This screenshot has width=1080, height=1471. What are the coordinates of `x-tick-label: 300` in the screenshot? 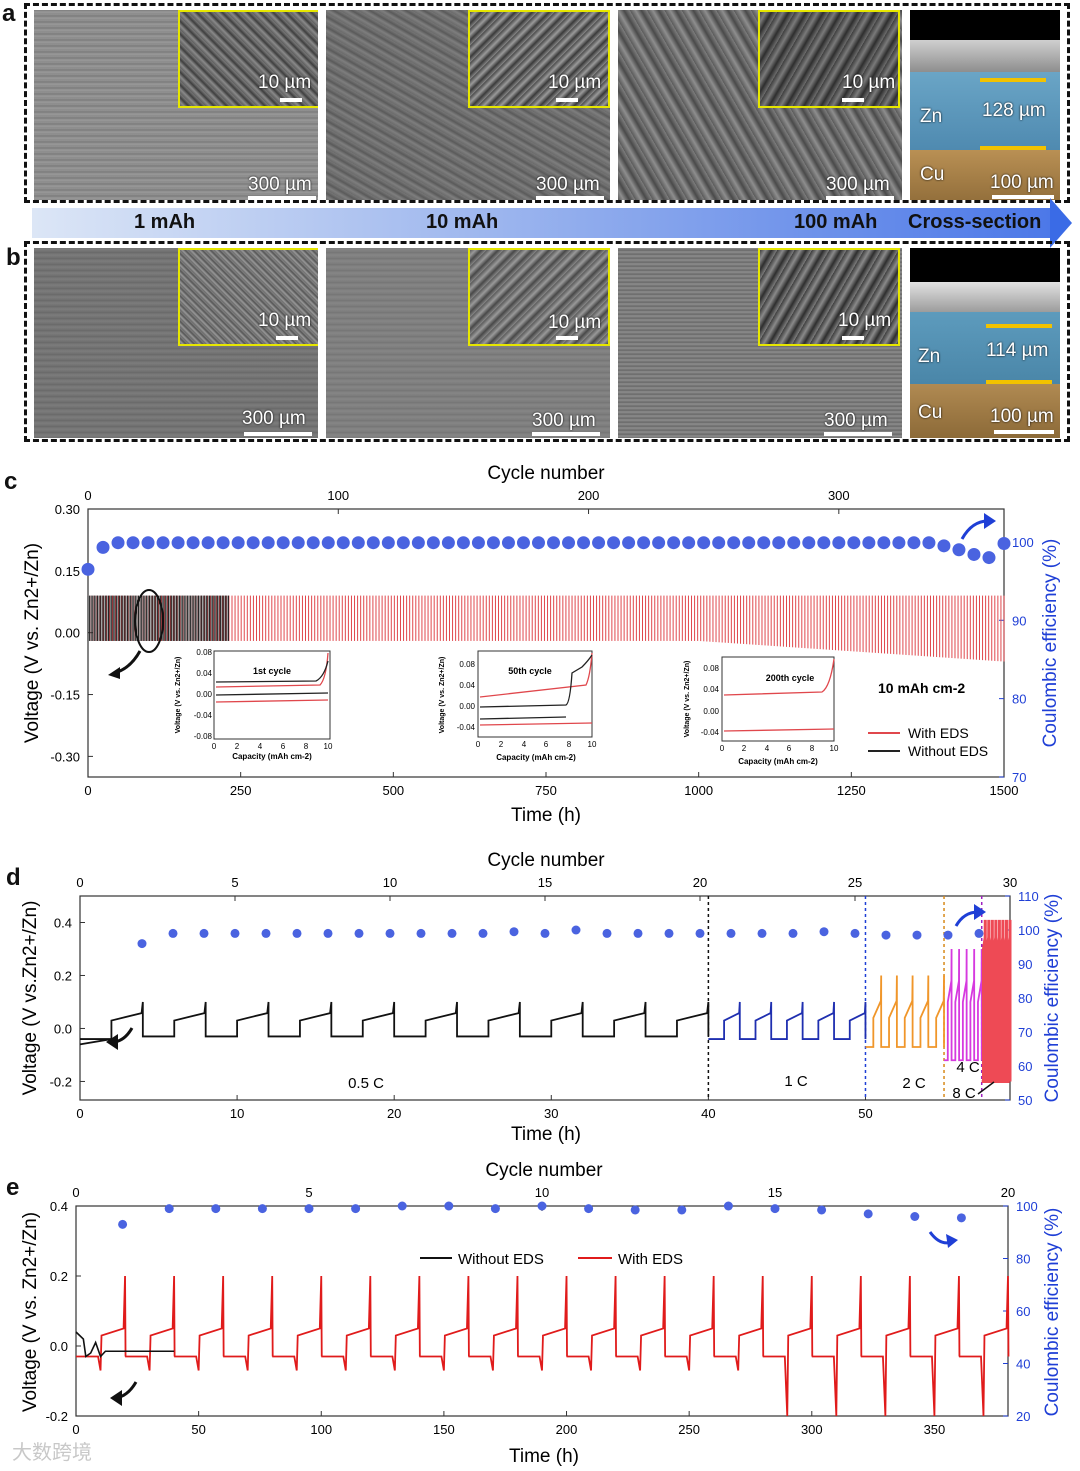 It's located at (812, 1429).